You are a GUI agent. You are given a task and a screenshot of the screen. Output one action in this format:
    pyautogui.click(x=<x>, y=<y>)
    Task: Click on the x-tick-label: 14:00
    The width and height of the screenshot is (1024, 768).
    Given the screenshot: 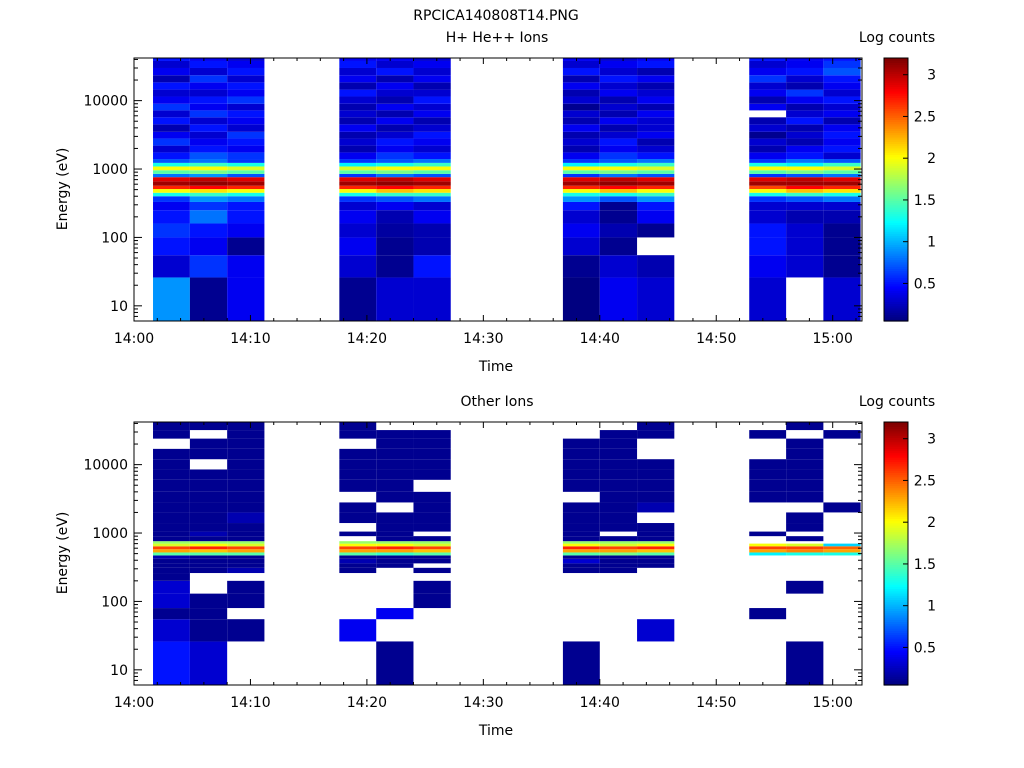 What is the action you would take?
    pyautogui.click(x=134, y=339)
    